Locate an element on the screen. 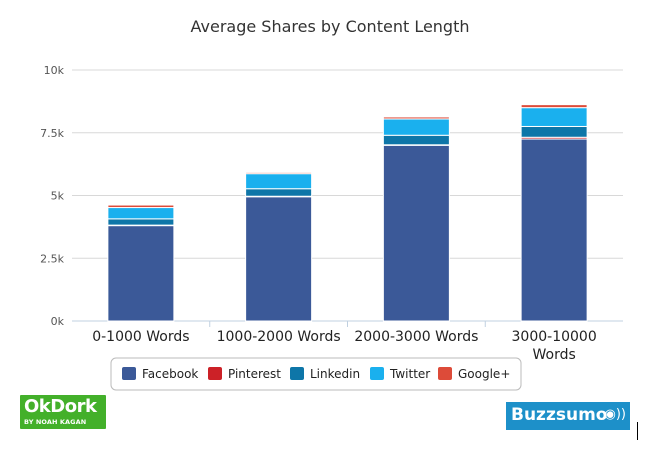 Image resolution: width=669 pixels, height=450 pixels. legend-item-twitter: Twitter is located at coordinates (400, 374).